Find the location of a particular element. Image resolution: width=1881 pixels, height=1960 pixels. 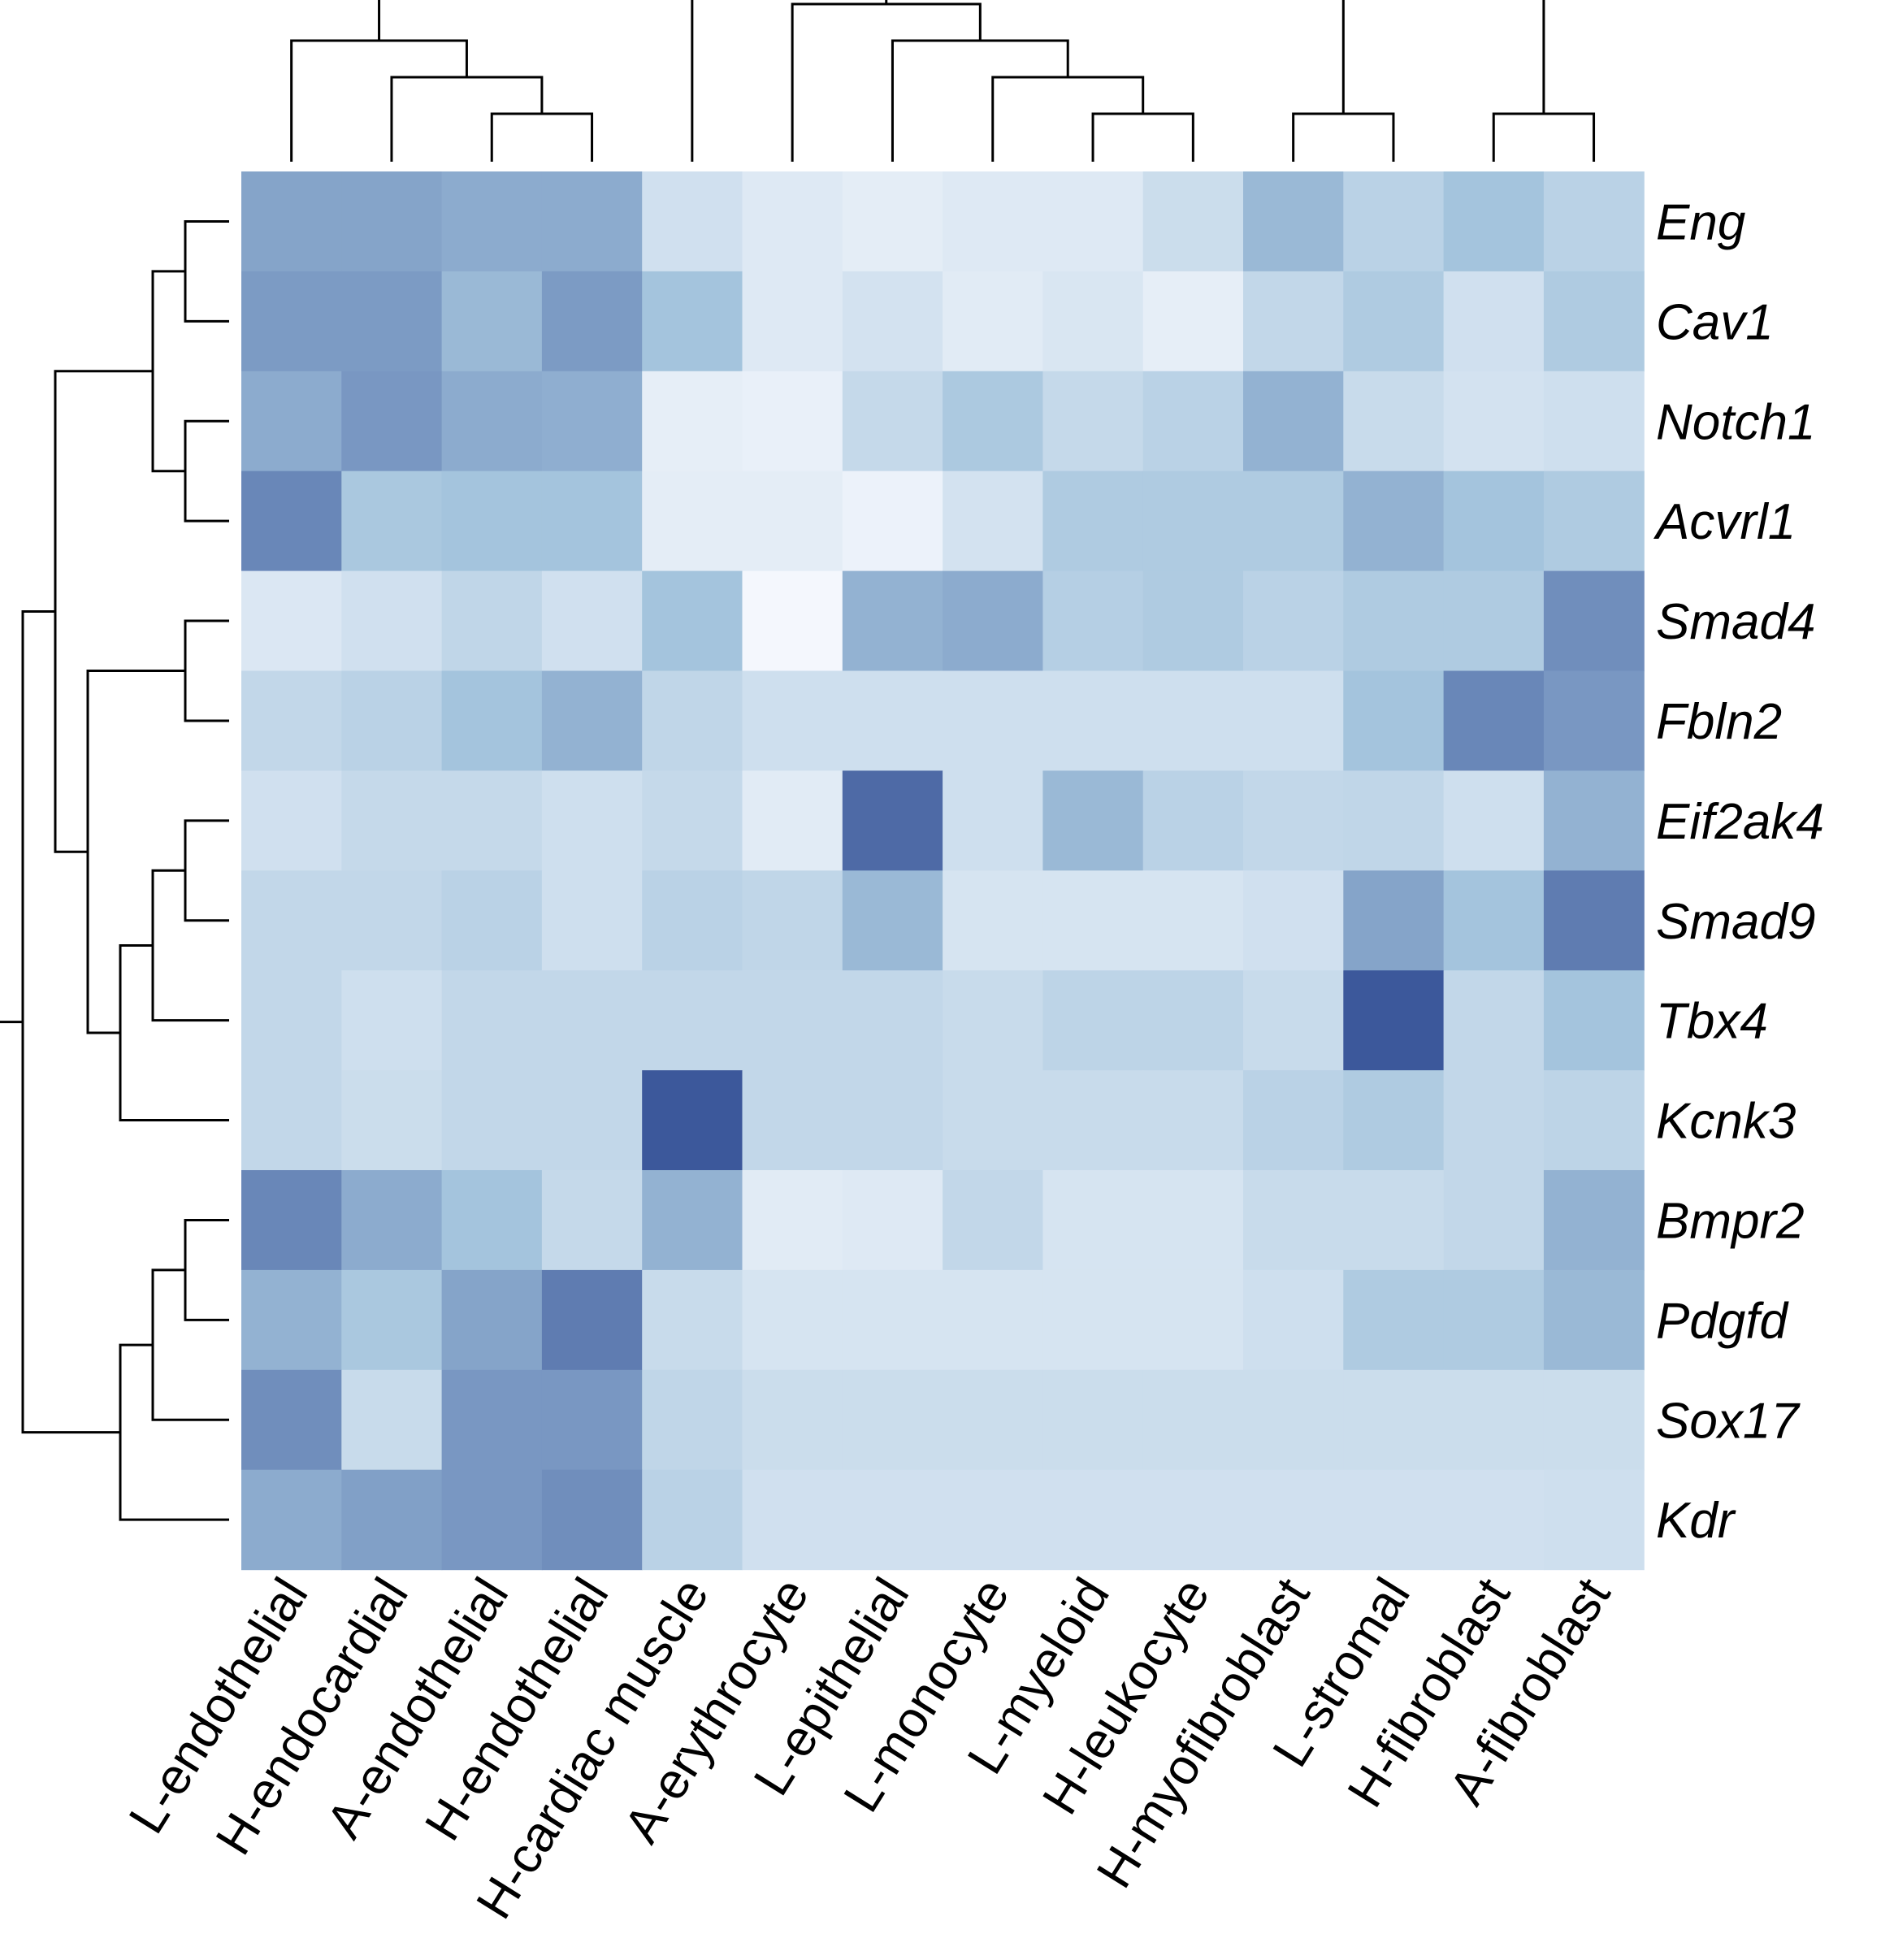

heatmap-cell-eif2ak4-l-endothelial is located at coordinates (291, 820).